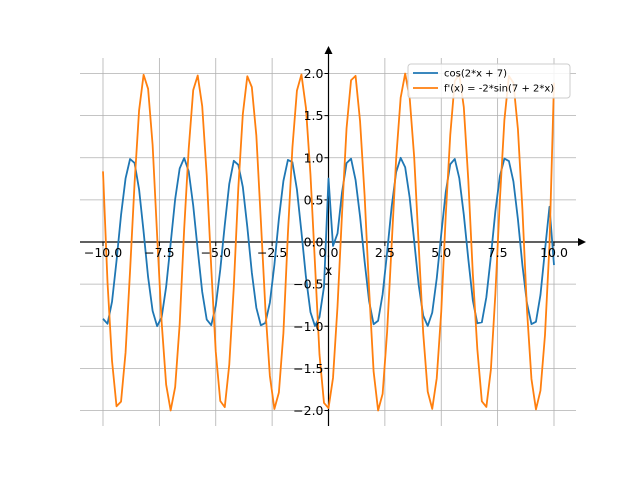 Image resolution: width=640 pixels, height=480 pixels. I want to click on x-tick-label: −2.5, so click(272, 252).